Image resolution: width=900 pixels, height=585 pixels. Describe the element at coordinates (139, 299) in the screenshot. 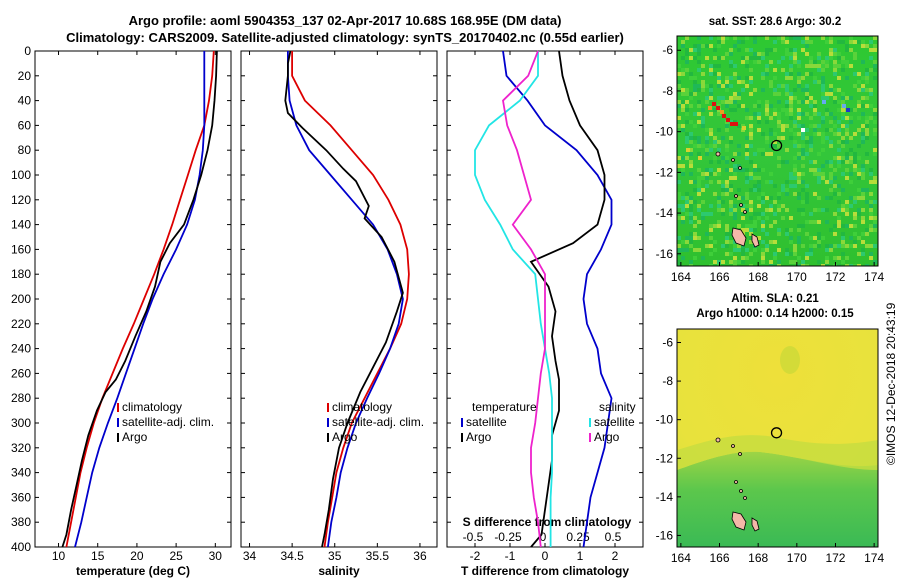

I see `temperature-series-argo` at that location.